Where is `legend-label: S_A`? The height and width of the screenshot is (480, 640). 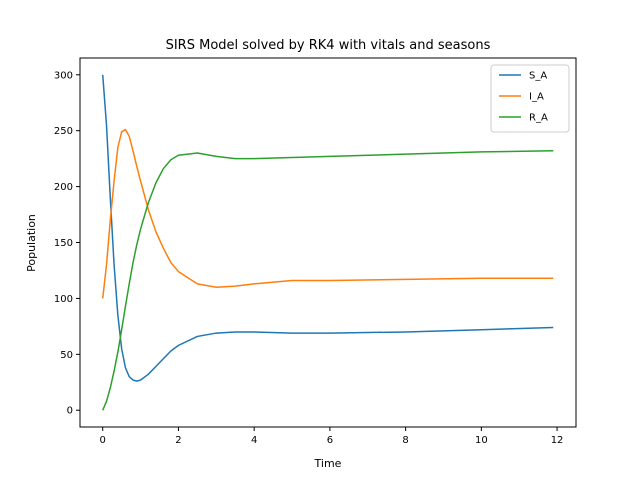
legend-label: S_A is located at coordinates (538, 76).